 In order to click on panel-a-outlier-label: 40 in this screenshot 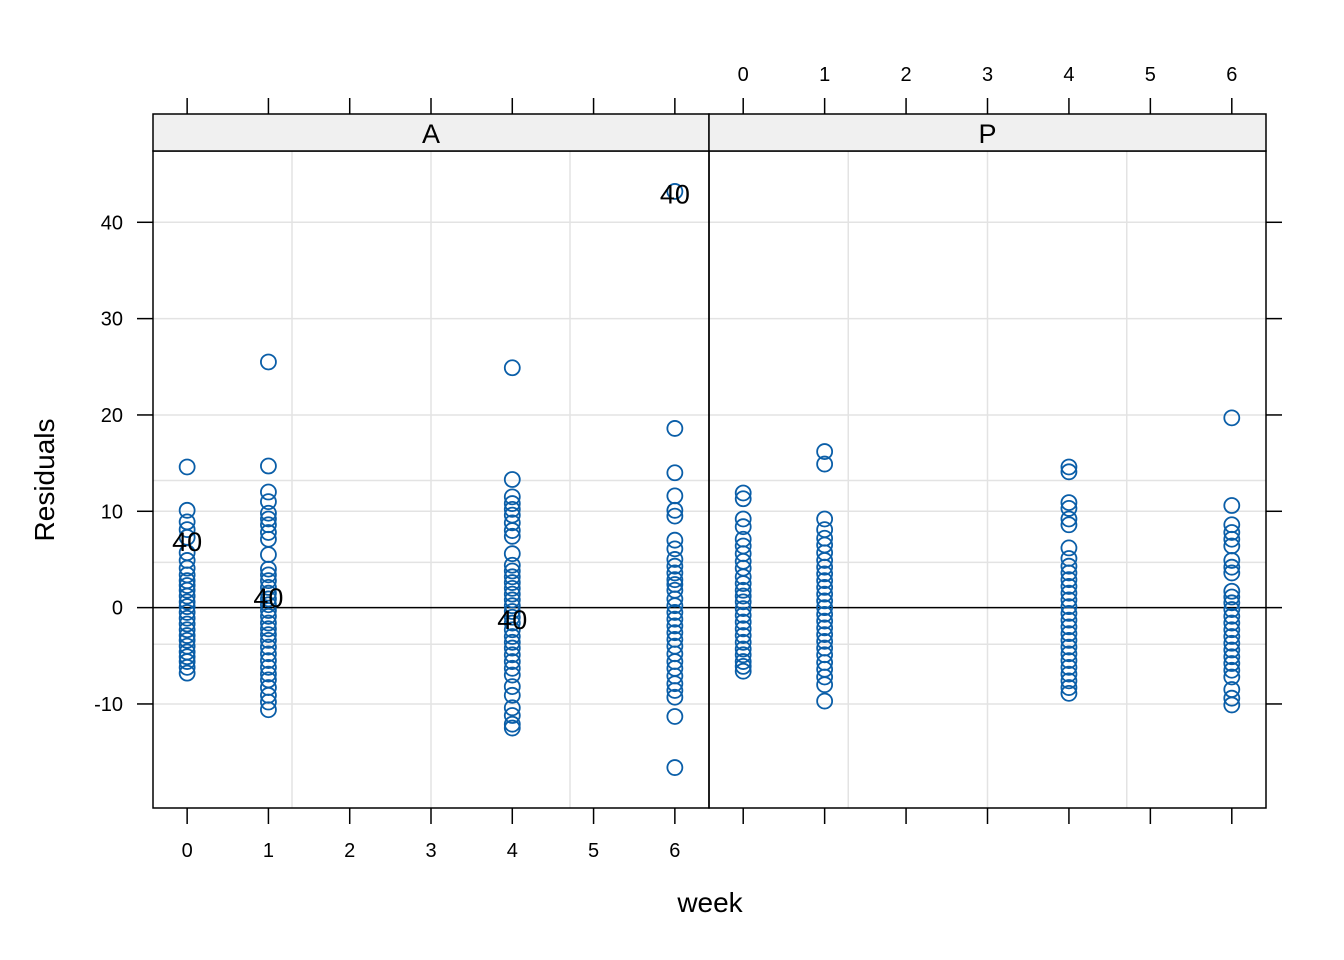, I will do `click(268, 598)`.